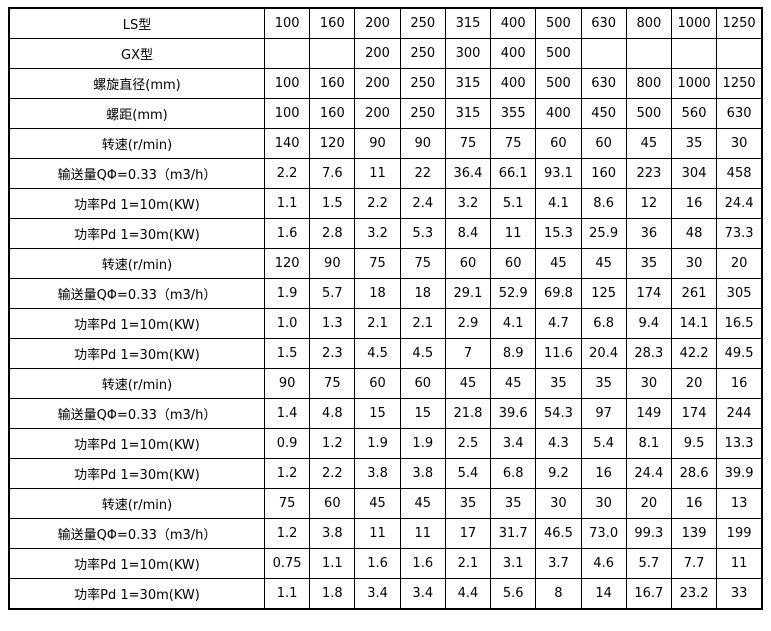  I want to click on value-cell: 54.3, so click(558, 413).